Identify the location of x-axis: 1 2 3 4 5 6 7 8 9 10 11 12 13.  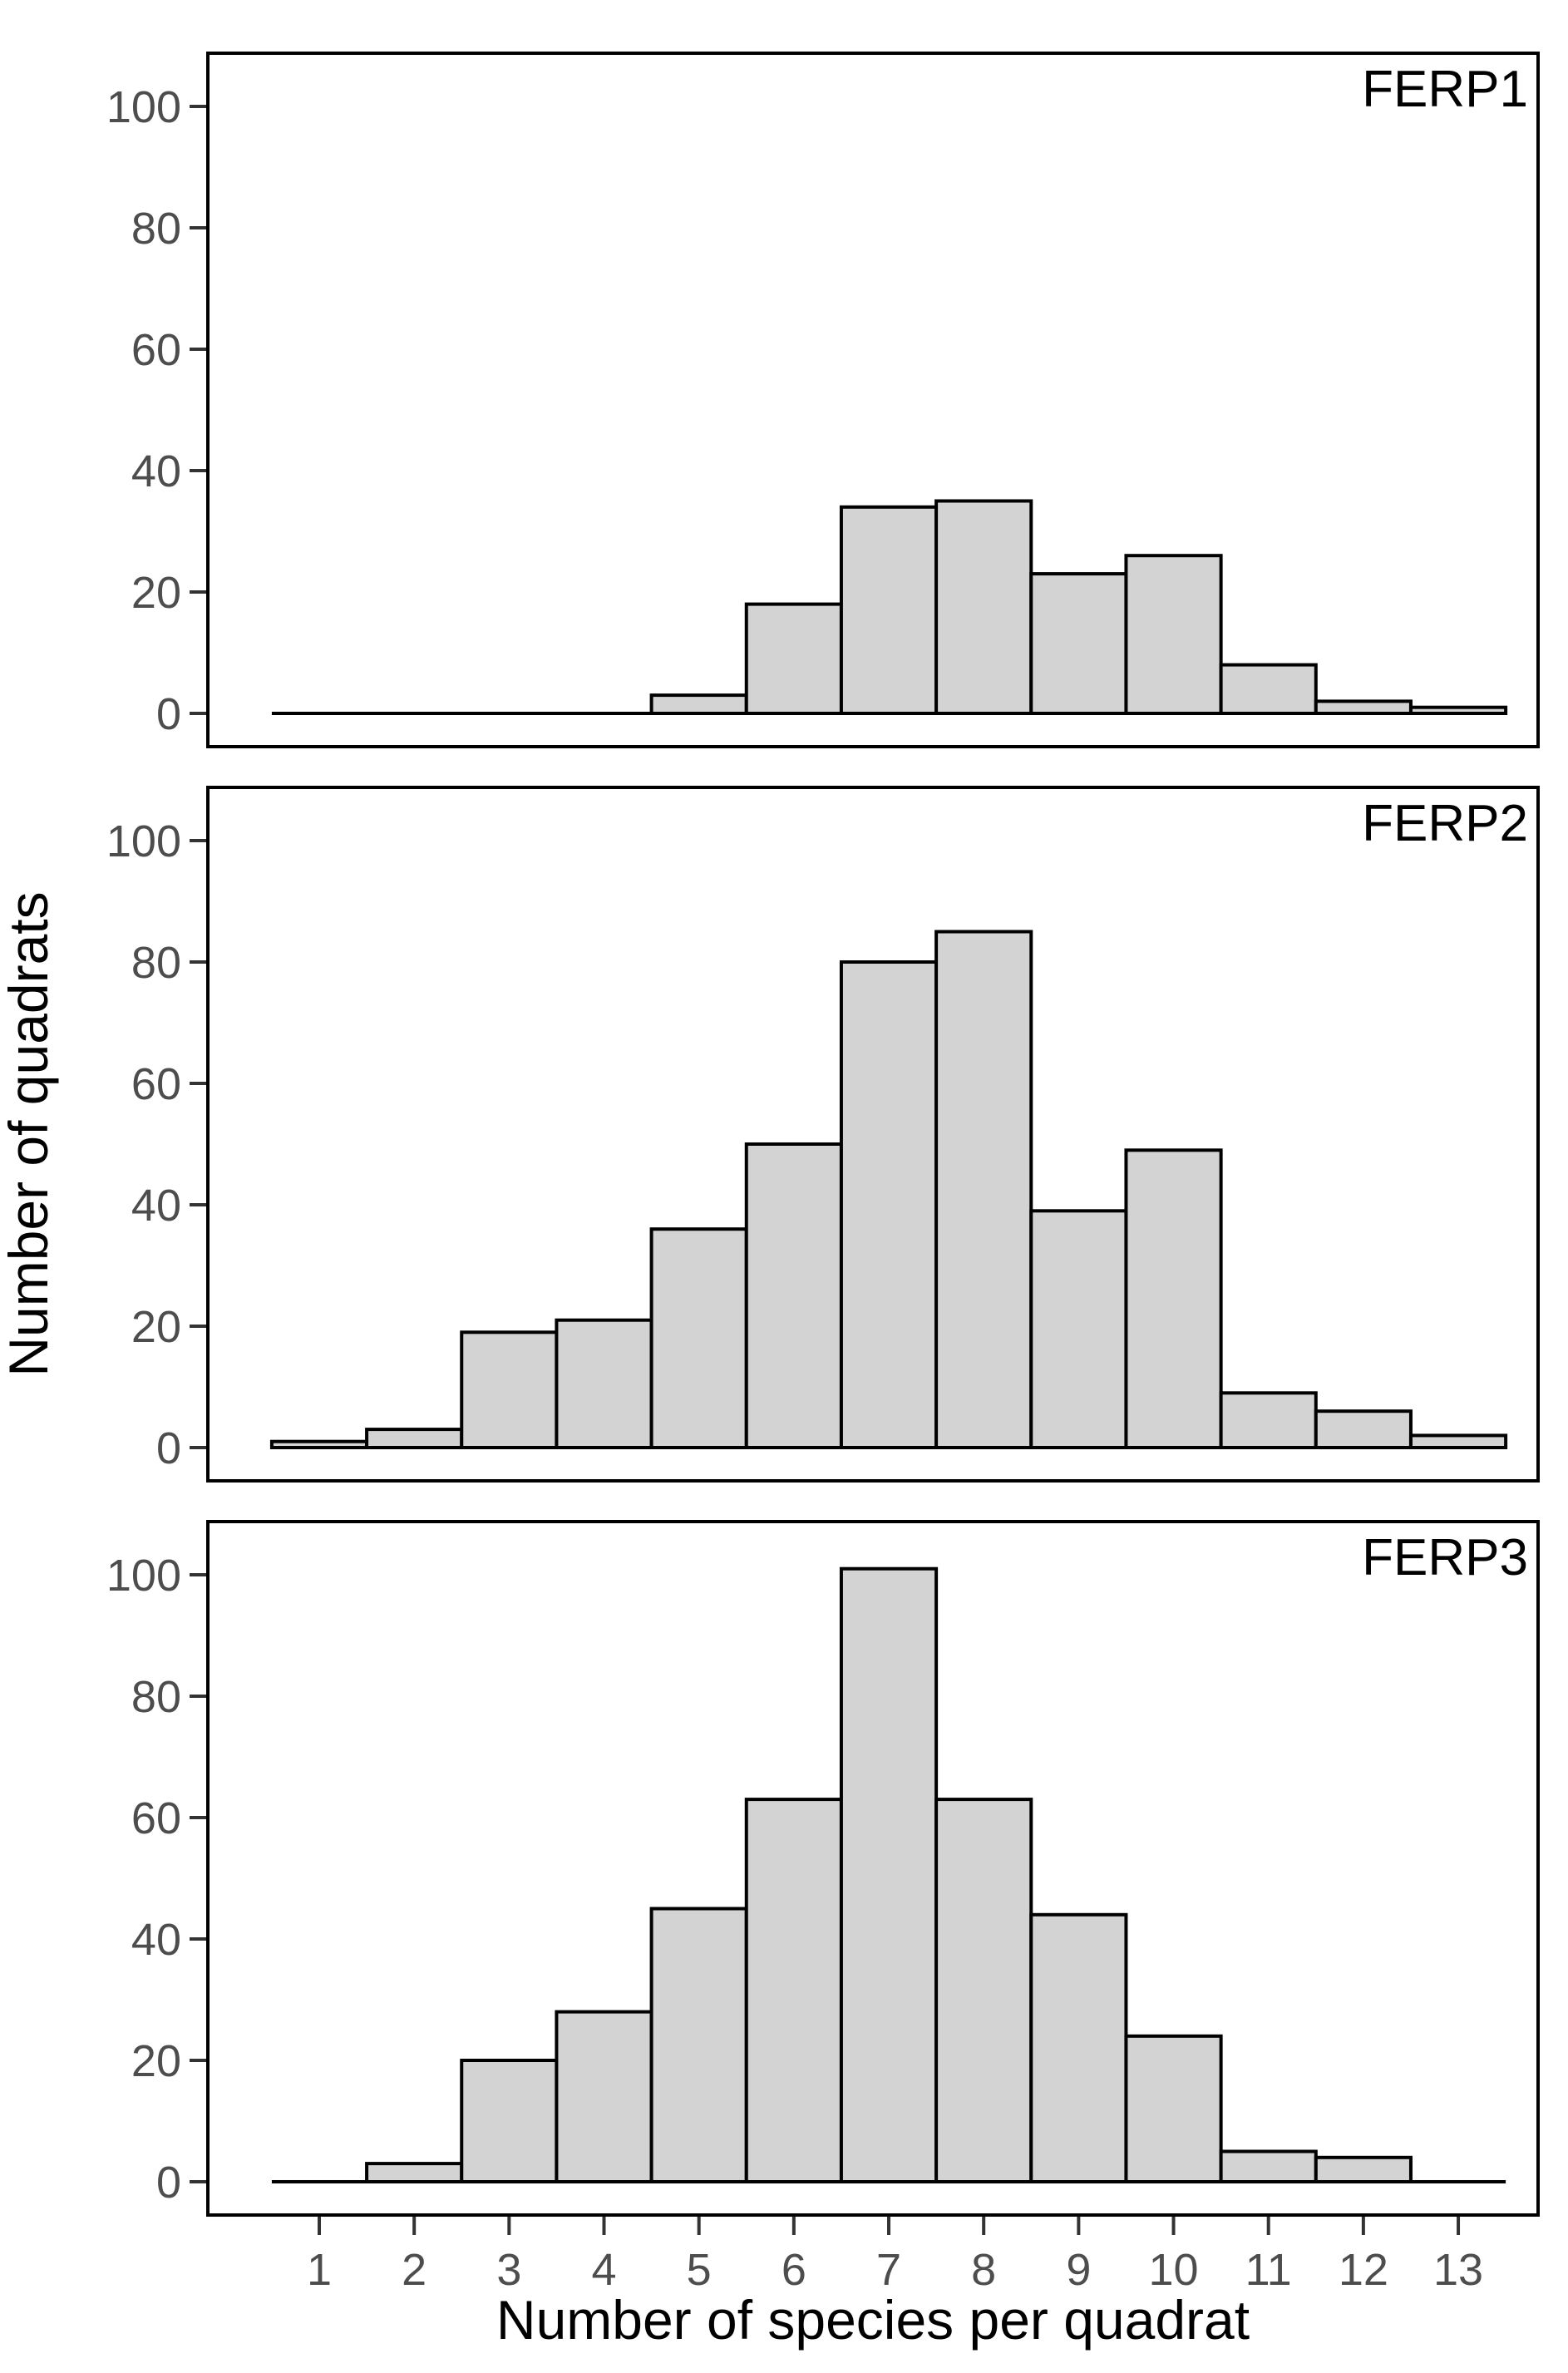
(895, 2256).